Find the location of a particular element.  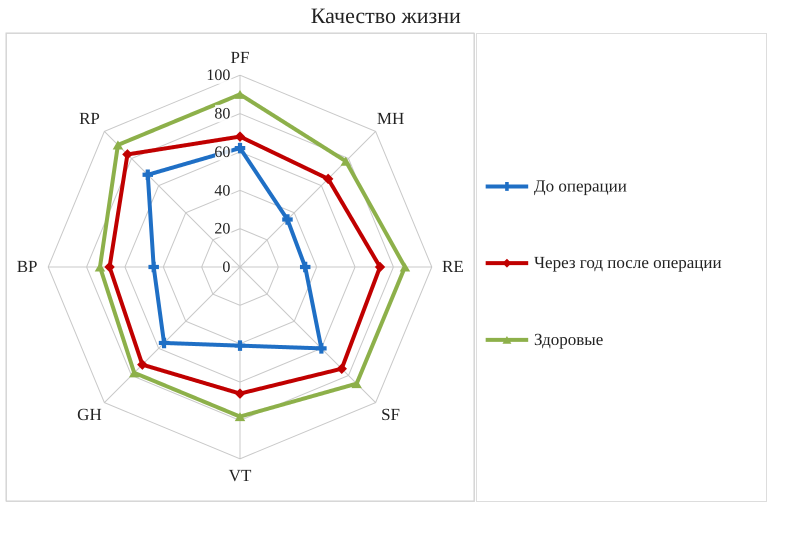

y-tick-label: 80 is located at coordinates (222, 114).